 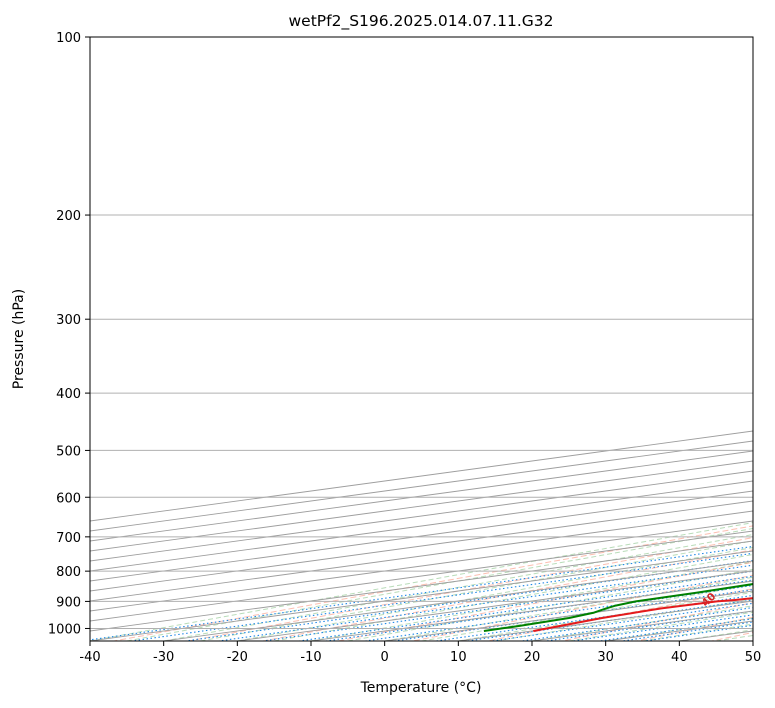 What do you see at coordinates (89, 657) in the screenshot?
I see `x-tick-label: -40` at bounding box center [89, 657].